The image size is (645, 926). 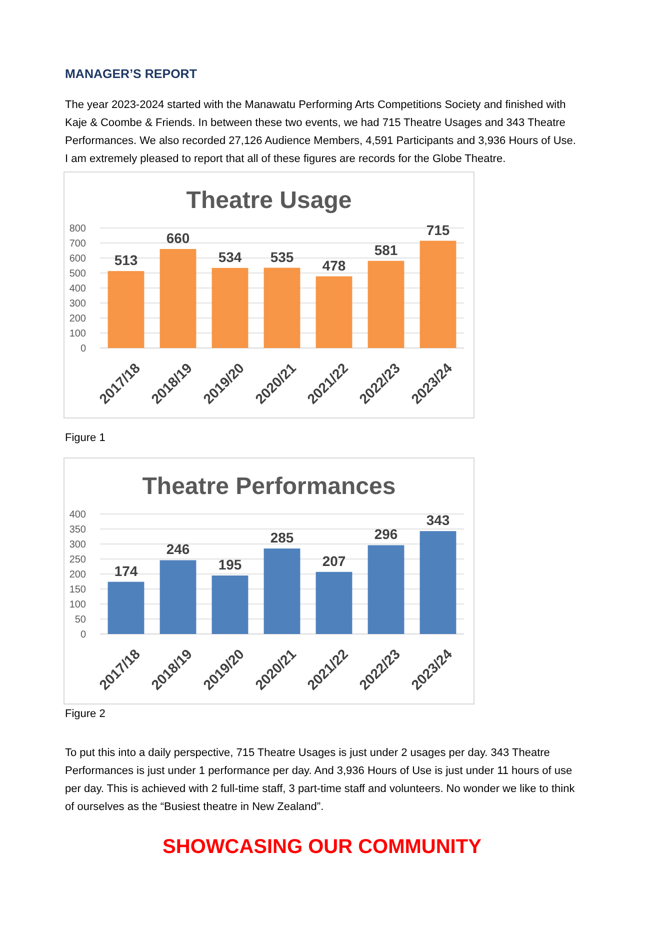 What do you see at coordinates (77, 229) in the screenshot?
I see `y-tick-label: 800` at bounding box center [77, 229].